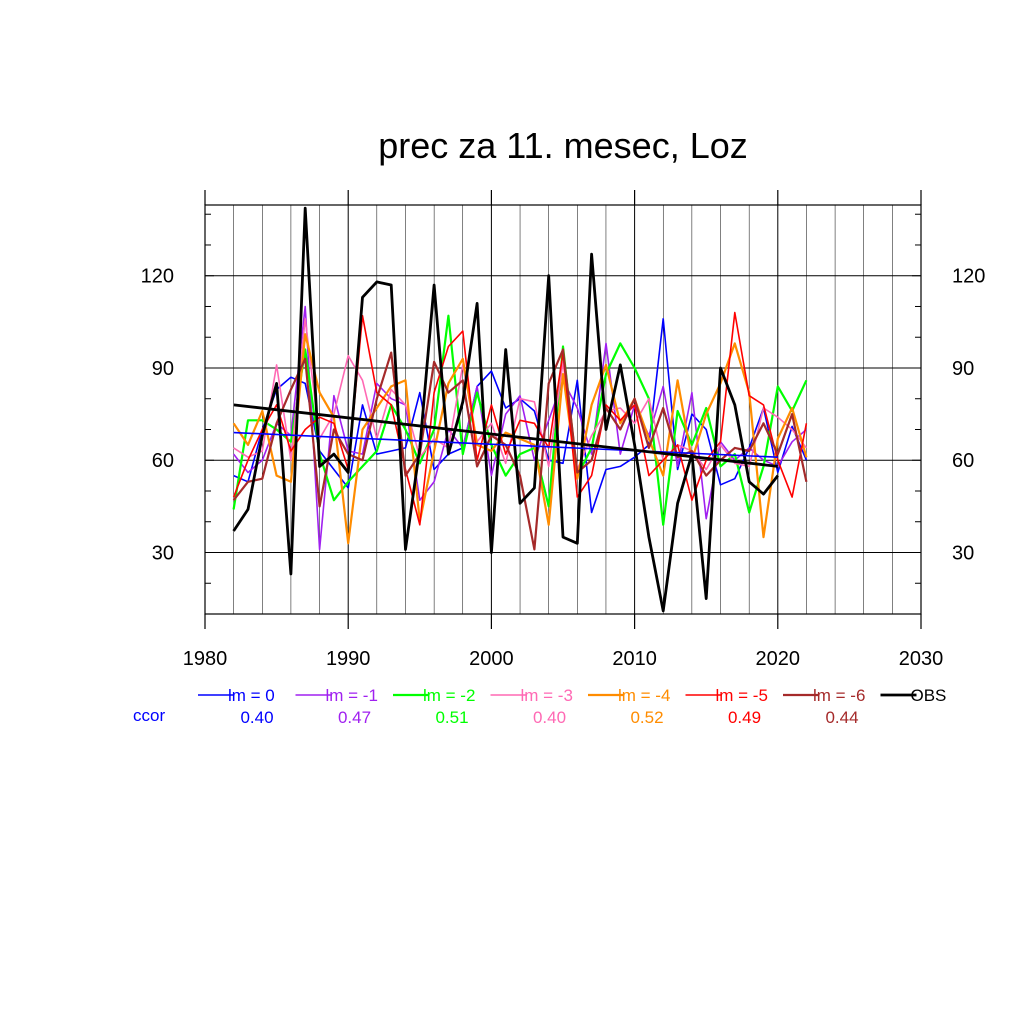 The width and height of the screenshot is (1024, 1024). I want to click on legend-label-4: lm = -4, so click(644, 695).